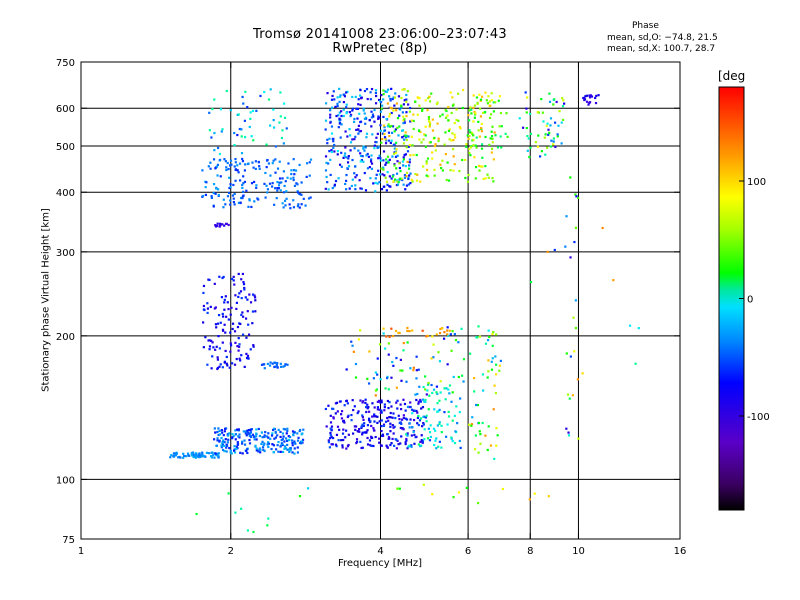 This screenshot has width=800, height=600. Describe the element at coordinates (530, 551) in the screenshot. I see `x-tick-label: 8` at that location.